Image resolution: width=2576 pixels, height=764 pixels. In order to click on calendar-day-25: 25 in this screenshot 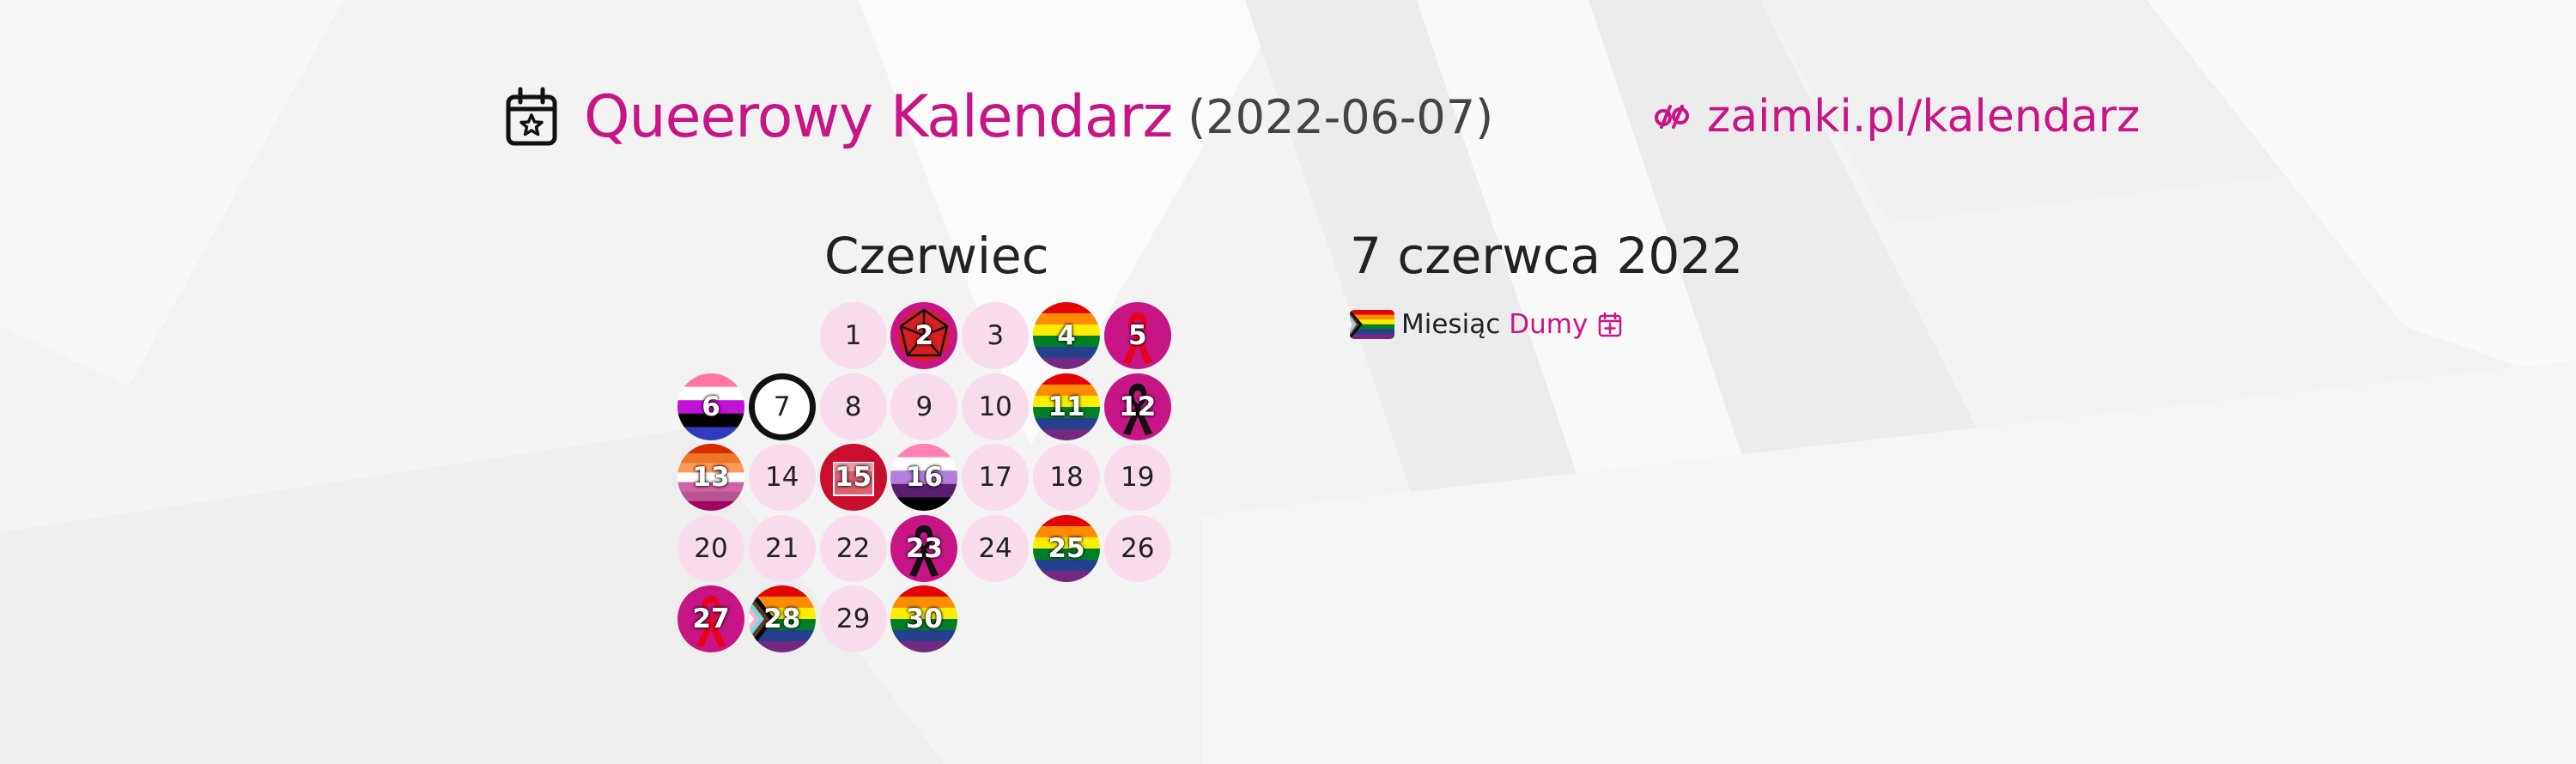, I will do `click(1067, 548)`.